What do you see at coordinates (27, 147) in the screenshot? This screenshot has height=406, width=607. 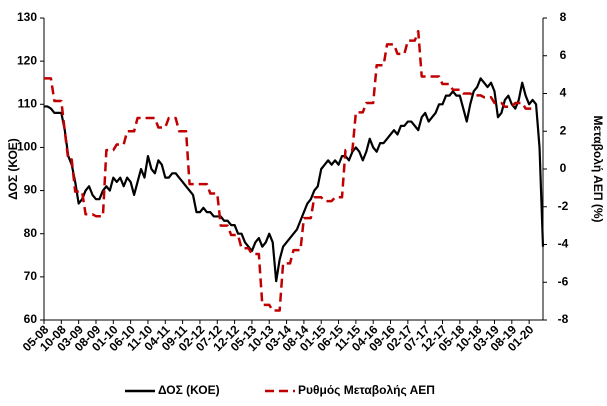 I see `y-tick-label: 100` at bounding box center [27, 147].